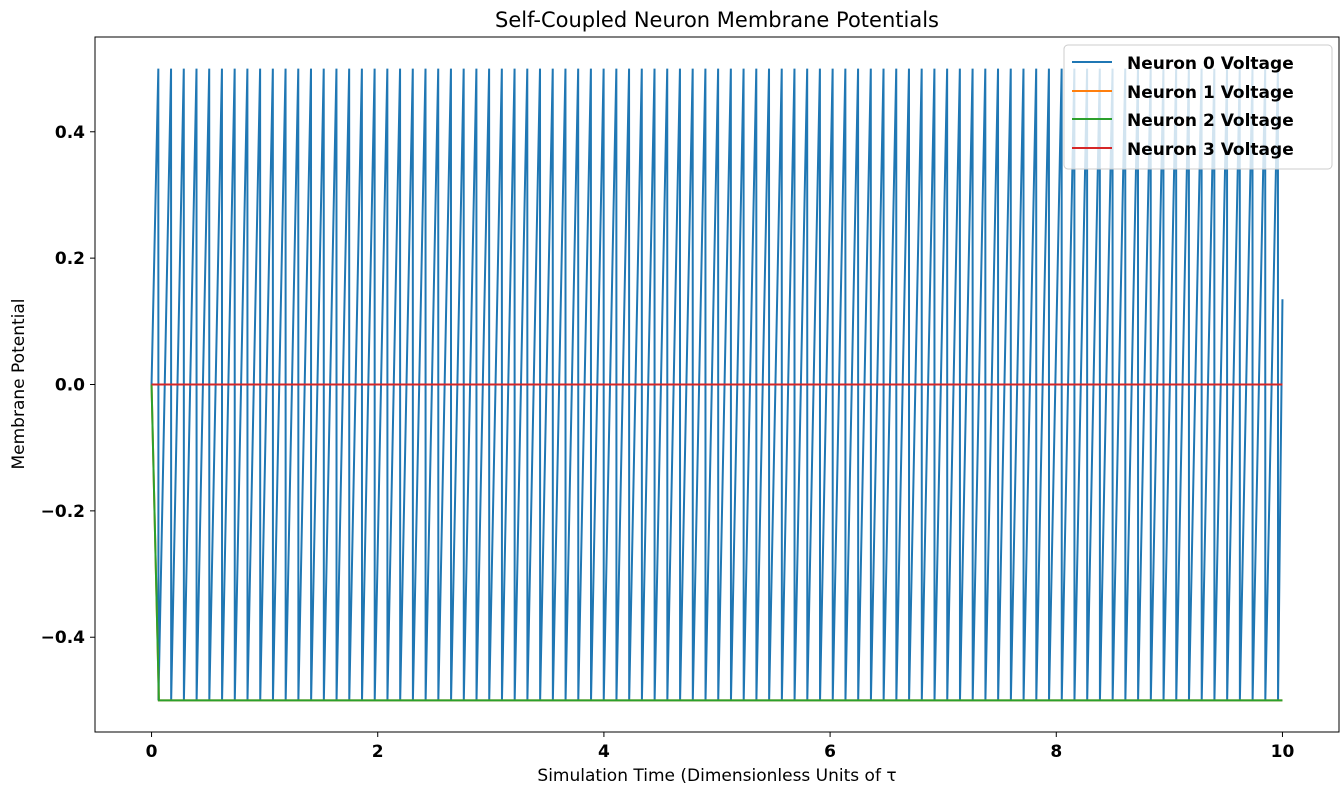  What do you see at coordinates (604, 752) in the screenshot?
I see `x-tick-label: 4` at bounding box center [604, 752].